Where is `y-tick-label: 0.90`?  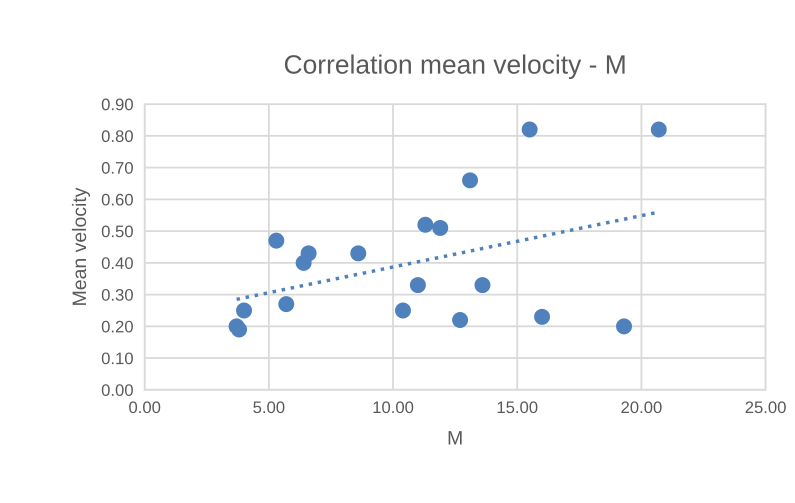 y-tick-label: 0.90 is located at coordinates (117, 104).